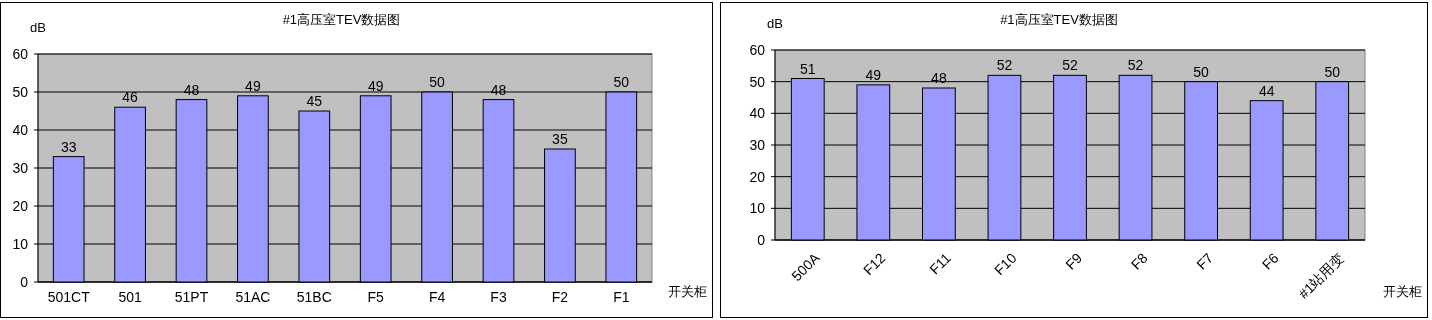 This screenshot has height=320, width=1432. Describe the element at coordinates (314, 101) in the screenshot. I see `data-label: 45` at that location.